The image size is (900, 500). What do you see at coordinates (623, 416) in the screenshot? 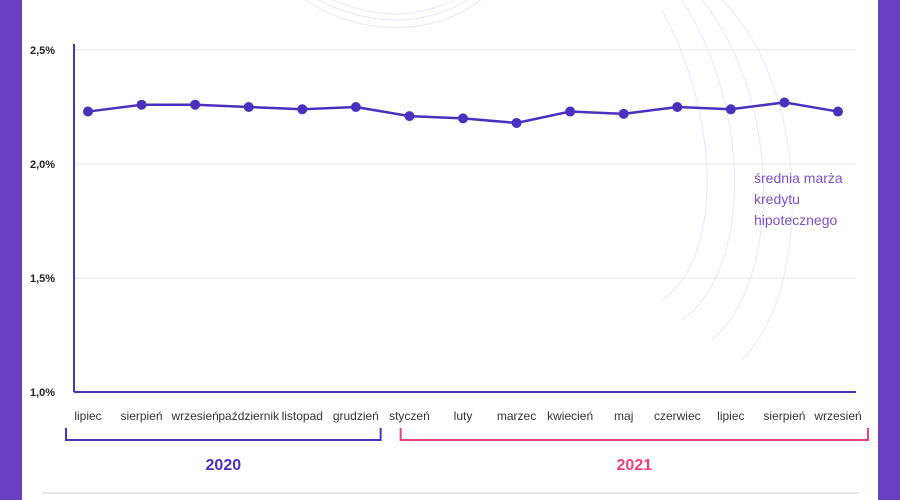
I see `x-tick-label: maj` at bounding box center [623, 416].